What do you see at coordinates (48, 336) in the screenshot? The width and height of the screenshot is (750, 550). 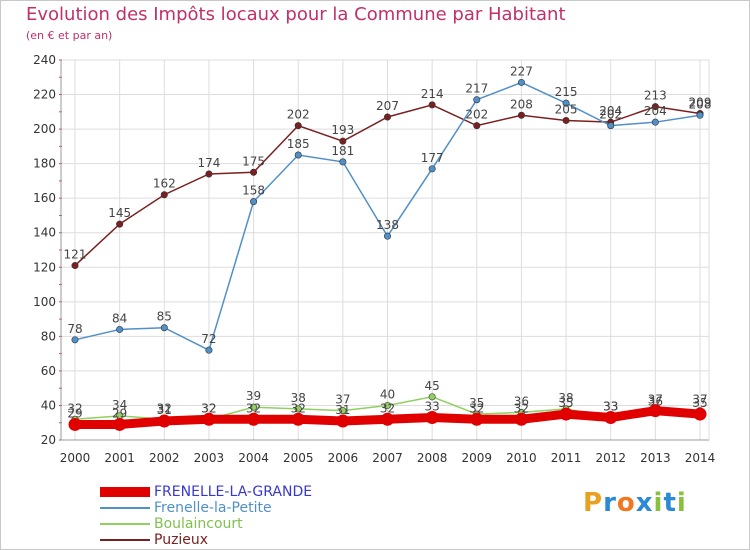 I see `y-tick-label: 80` at bounding box center [48, 336].